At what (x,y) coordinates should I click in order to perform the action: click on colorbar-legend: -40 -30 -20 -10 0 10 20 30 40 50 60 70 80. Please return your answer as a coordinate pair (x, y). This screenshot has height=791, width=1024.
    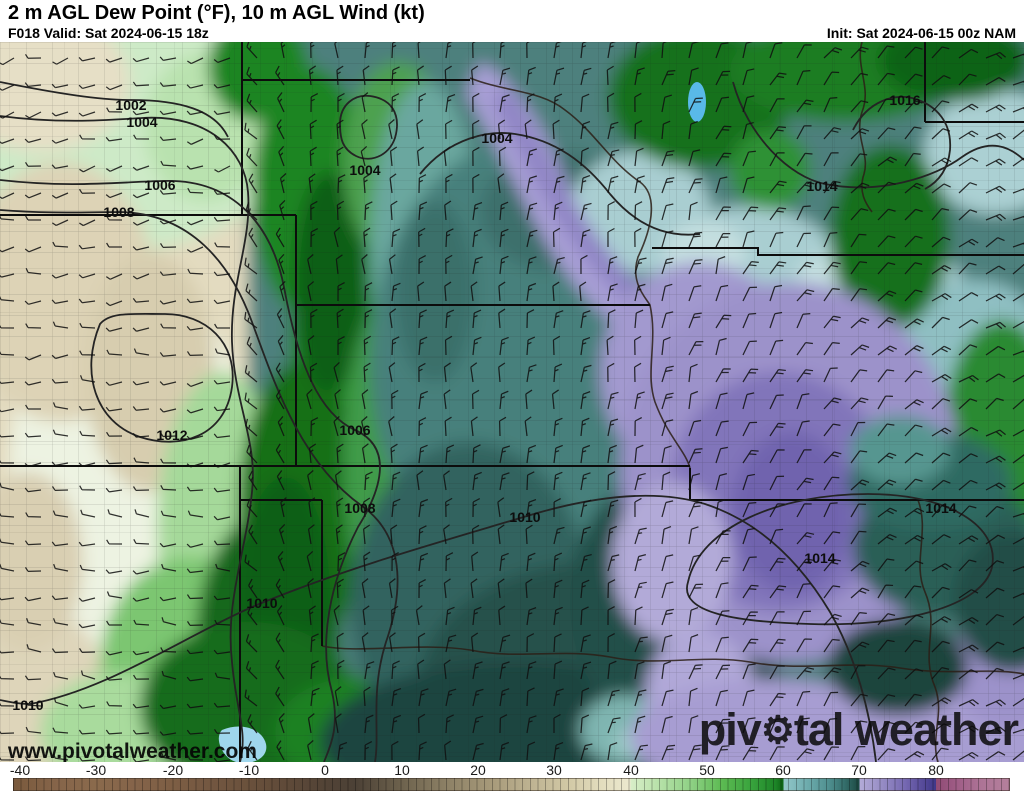
    Looking at the image, I should click on (512, 776).